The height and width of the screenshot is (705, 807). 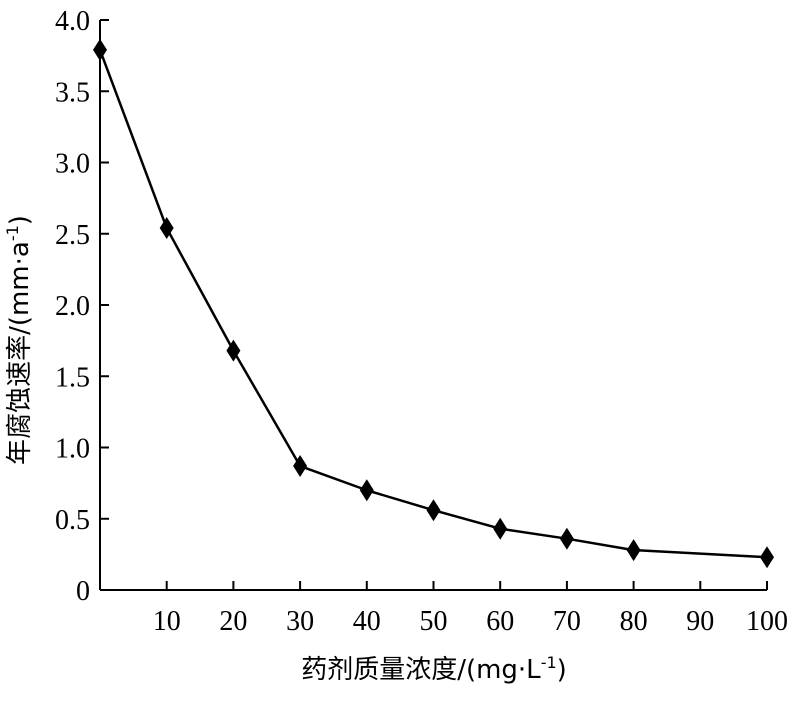 I want to click on x-tick-label: 60, so click(x=500, y=621).